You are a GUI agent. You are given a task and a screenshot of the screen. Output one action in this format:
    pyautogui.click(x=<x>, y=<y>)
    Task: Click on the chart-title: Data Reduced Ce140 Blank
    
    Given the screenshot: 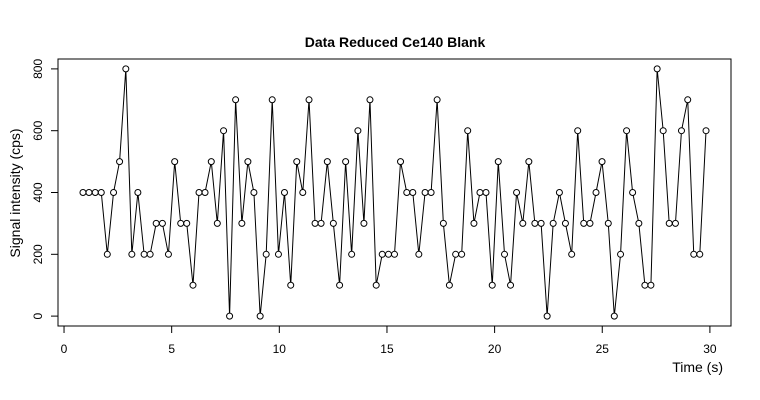 What is the action you would take?
    pyautogui.click(x=395, y=42)
    